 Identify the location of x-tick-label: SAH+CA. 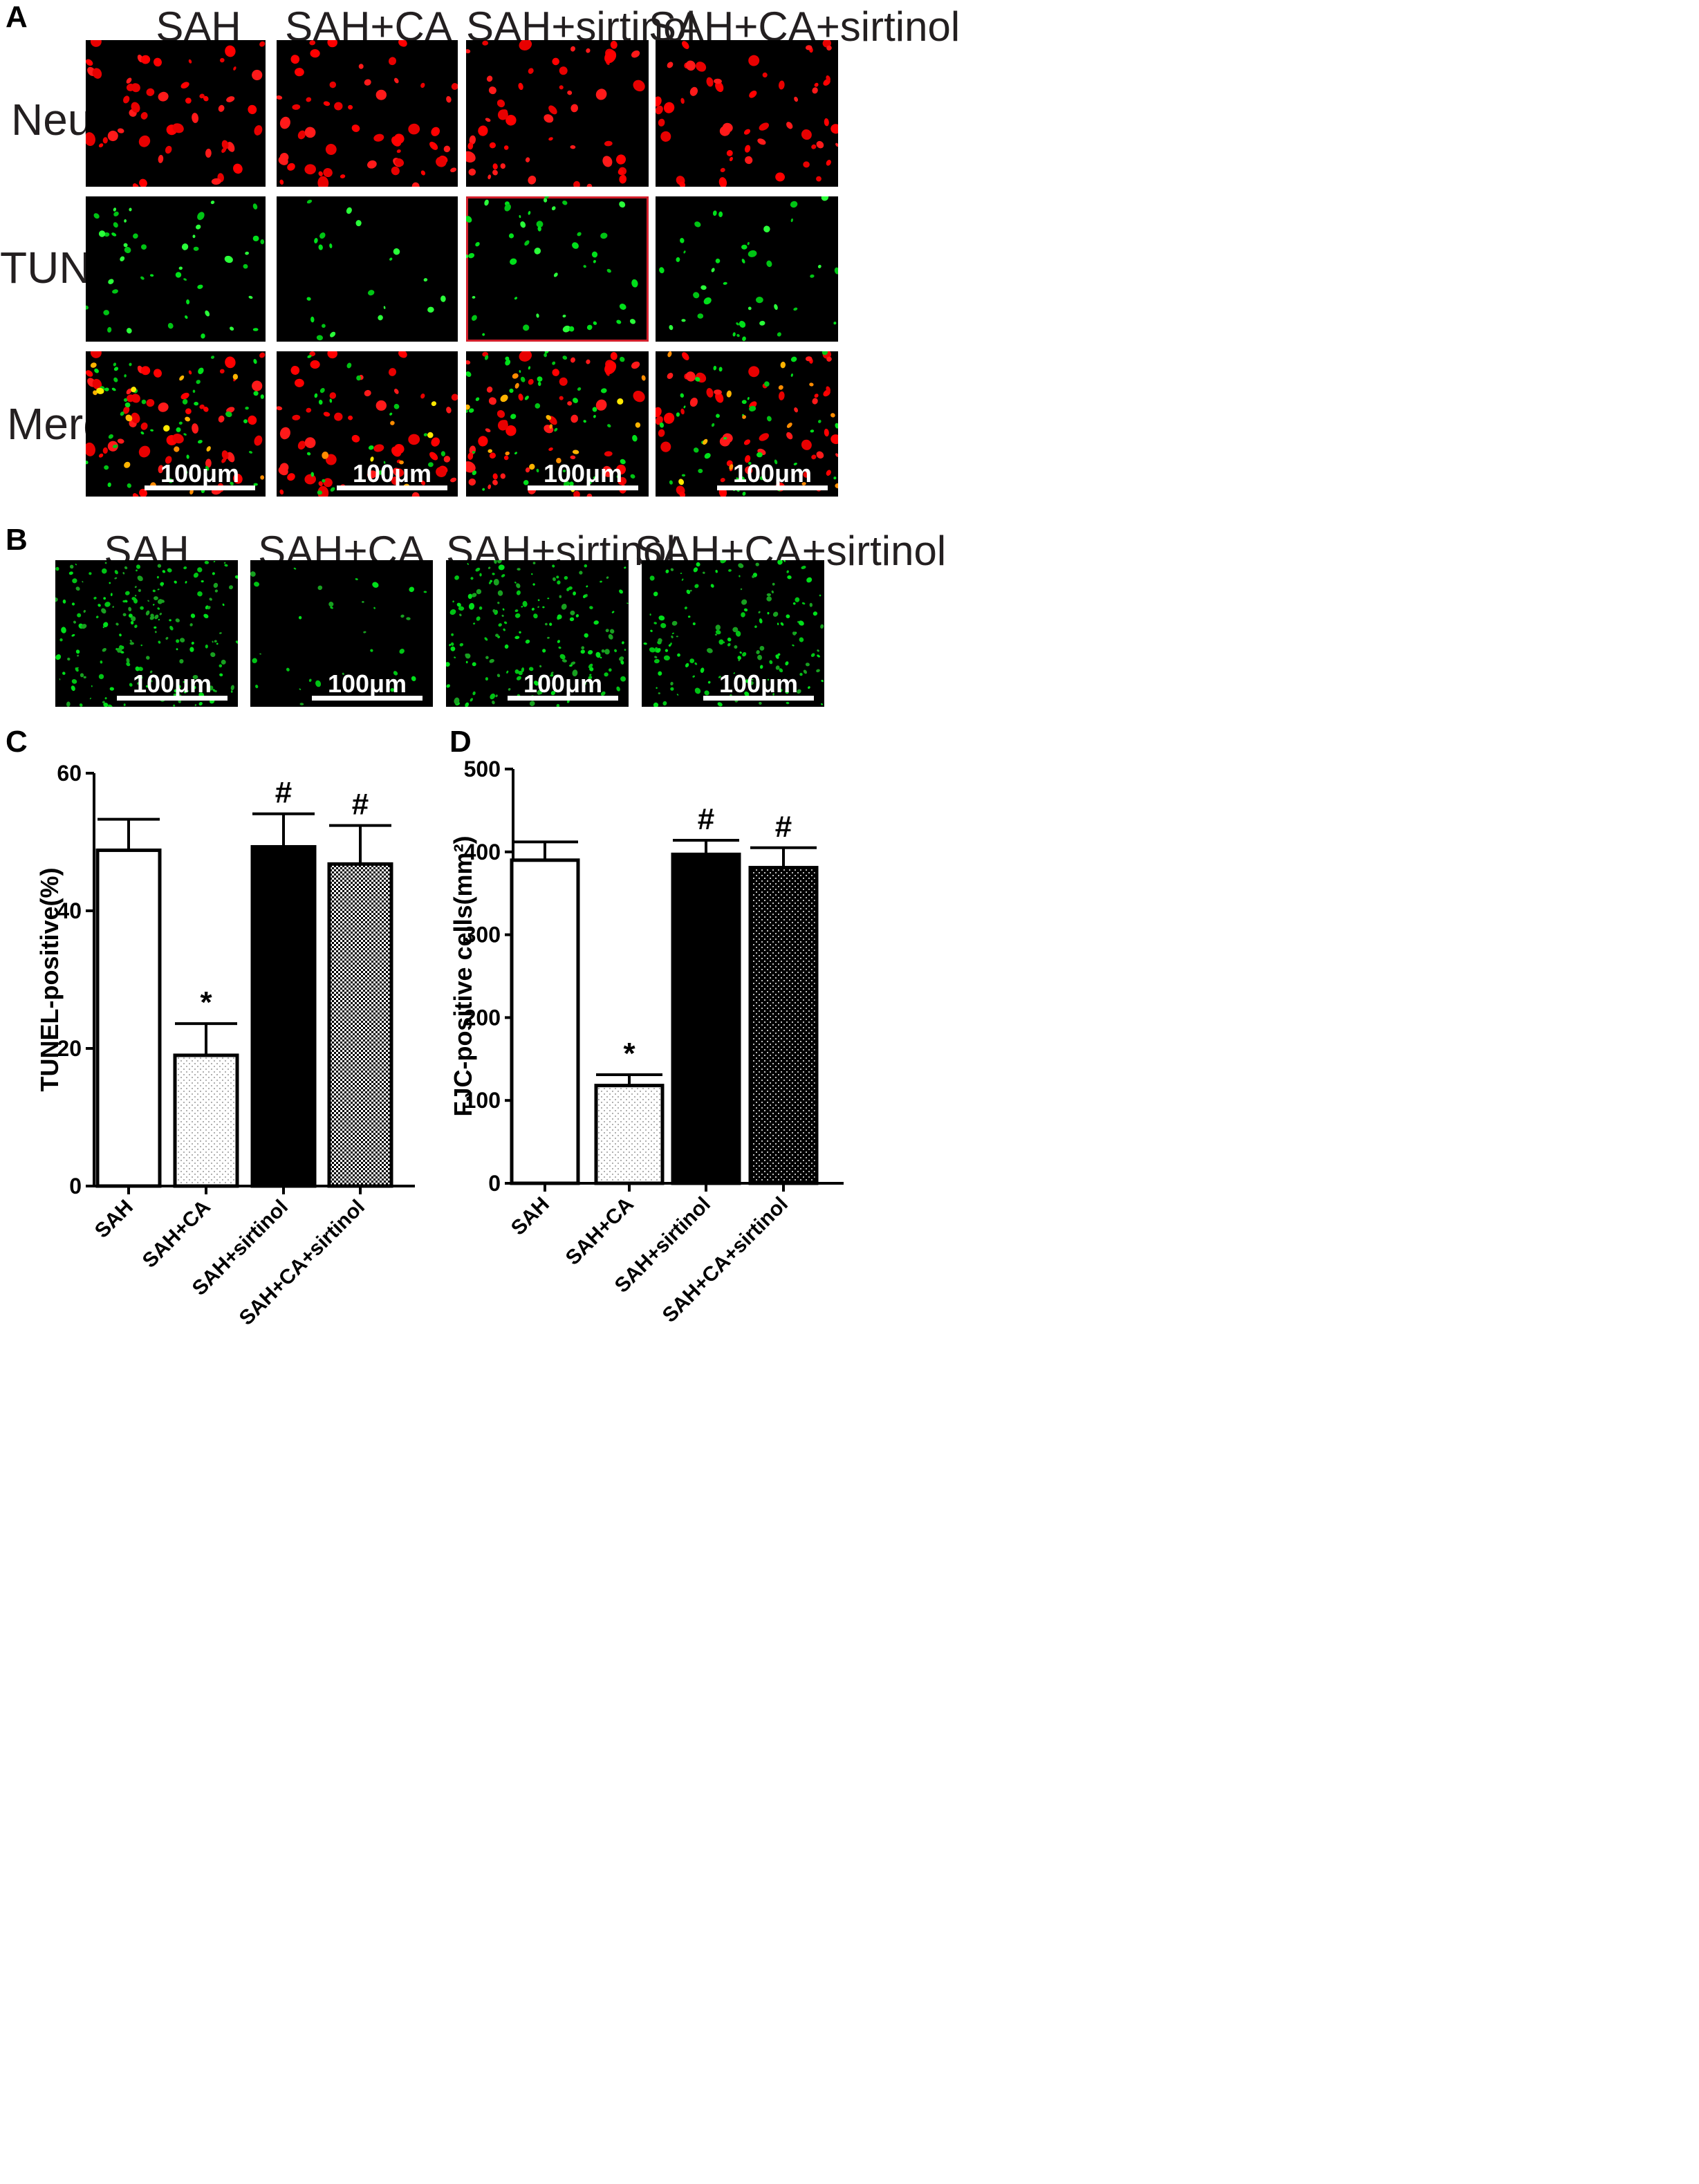
(176, 1234).